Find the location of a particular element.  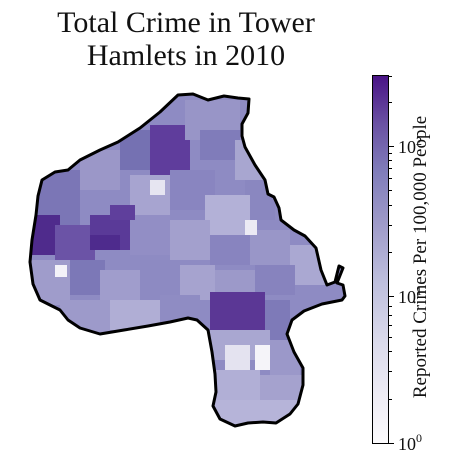

title-line-2: Hamlets in 2010 is located at coordinates (186, 55).